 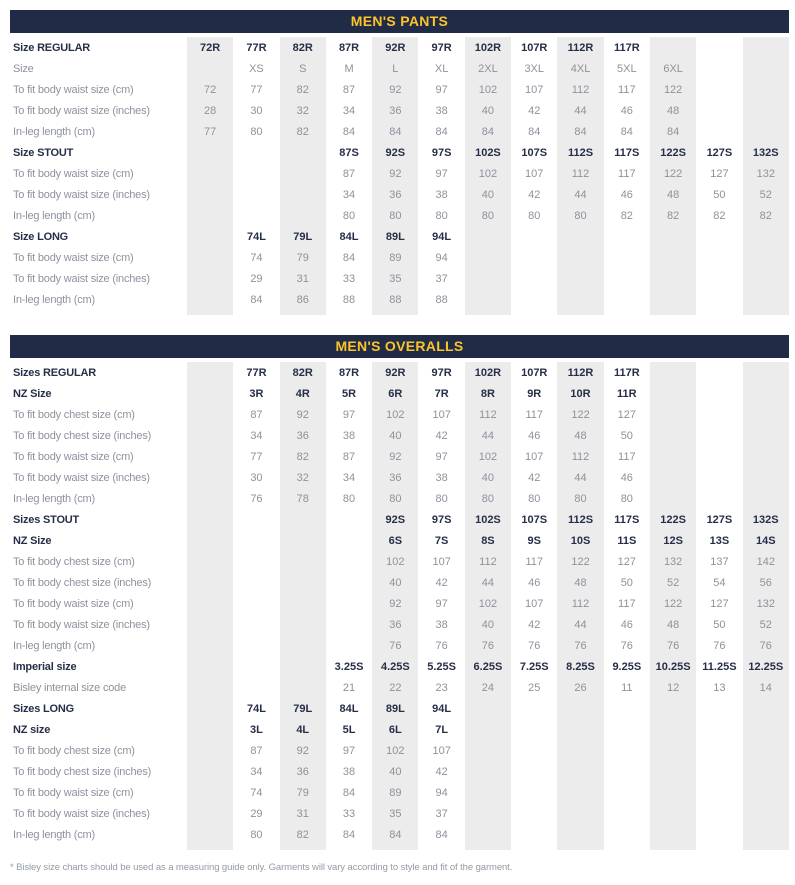 What do you see at coordinates (627, 68) in the screenshot?
I see `size-cell: 5XL` at bounding box center [627, 68].